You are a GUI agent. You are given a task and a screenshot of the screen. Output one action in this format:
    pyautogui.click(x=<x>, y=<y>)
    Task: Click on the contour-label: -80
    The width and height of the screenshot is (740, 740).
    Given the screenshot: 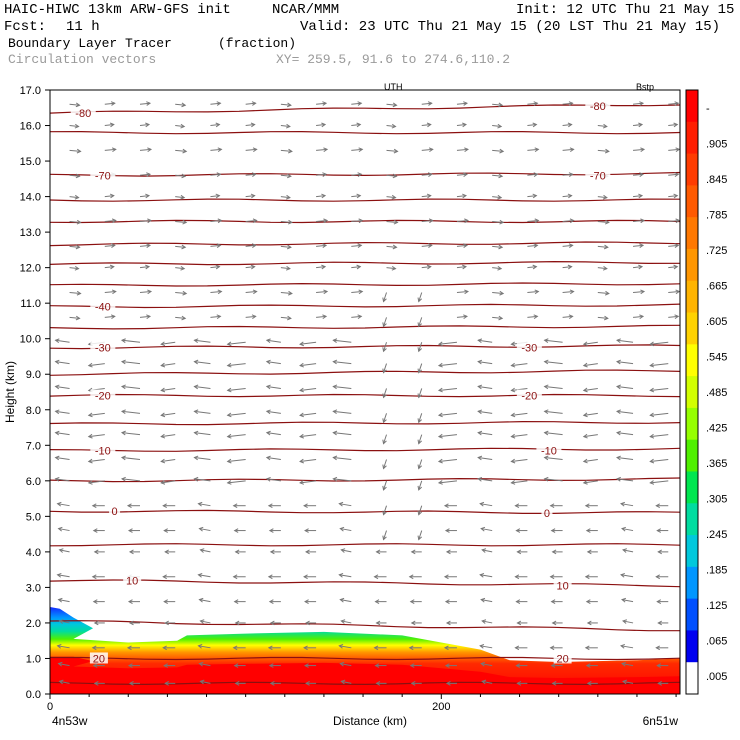 What is the action you would take?
    pyautogui.click(x=598, y=107)
    